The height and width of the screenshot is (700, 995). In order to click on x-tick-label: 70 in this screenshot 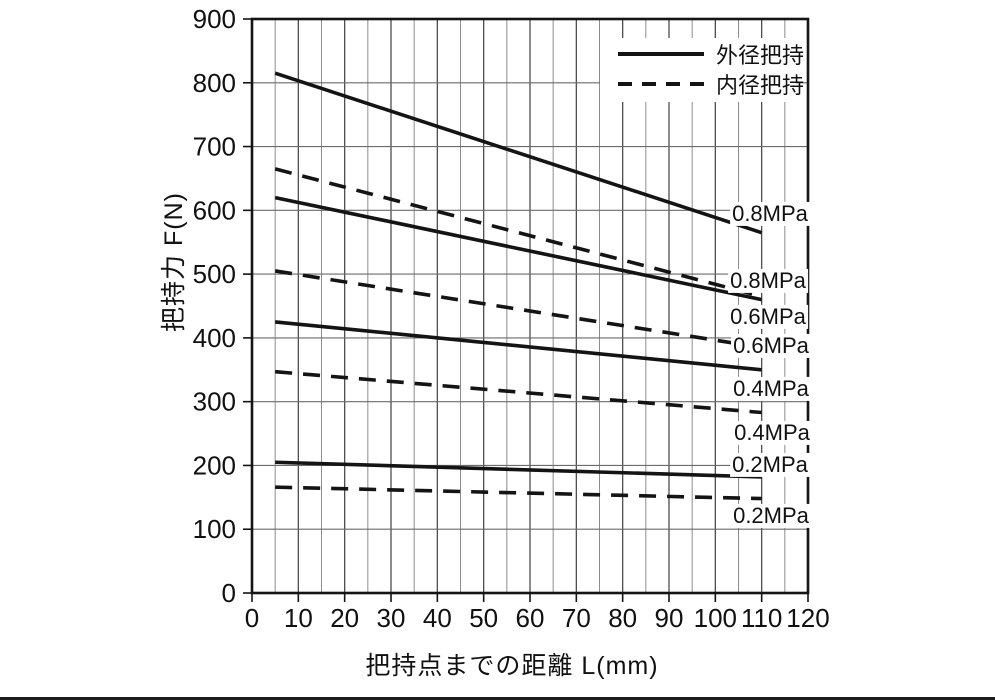, I will do `click(576, 618)`.